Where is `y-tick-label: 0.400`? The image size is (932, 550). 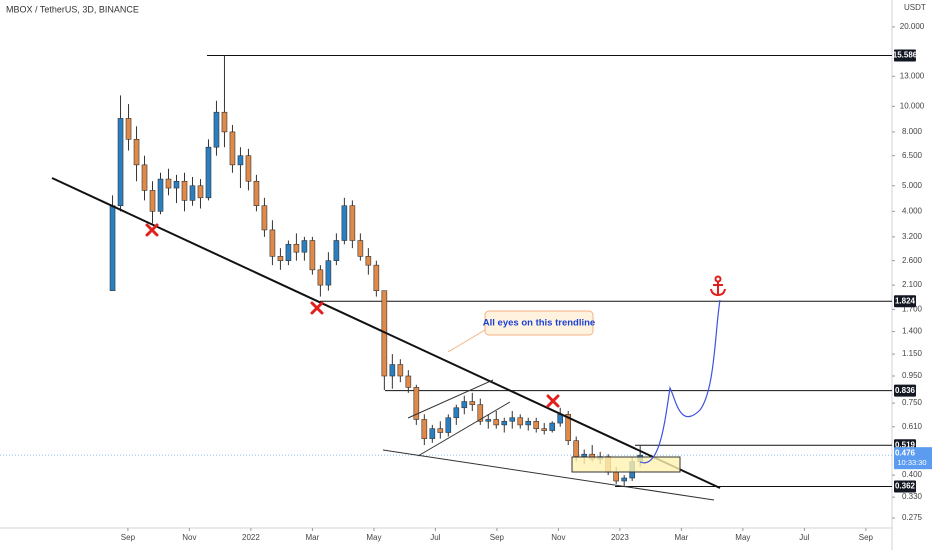
y-tick-label: 0.400 is located at coordinates (912, 474).